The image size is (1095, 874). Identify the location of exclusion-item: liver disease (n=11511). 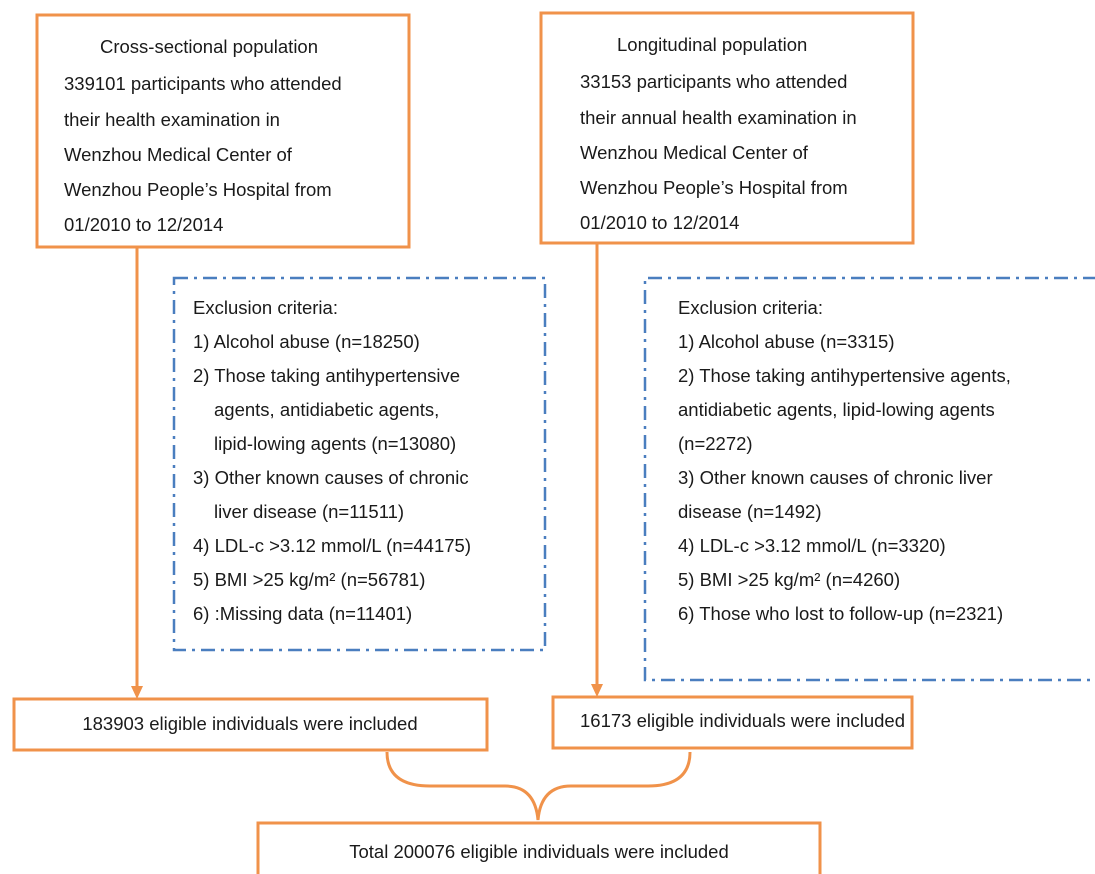
(309, 511).